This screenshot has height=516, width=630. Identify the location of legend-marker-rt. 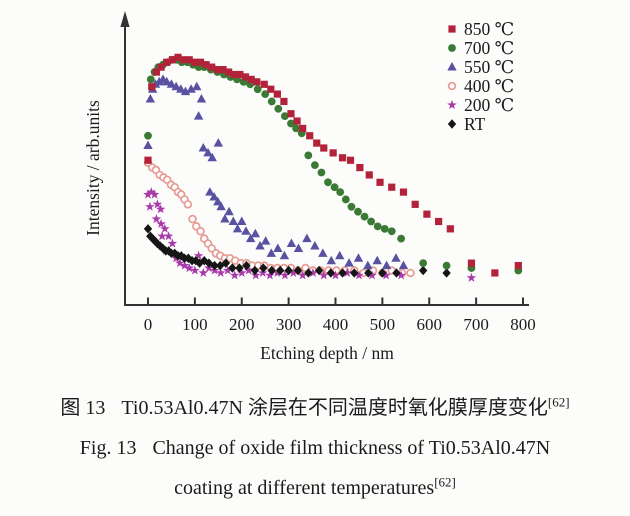
(452, 124).